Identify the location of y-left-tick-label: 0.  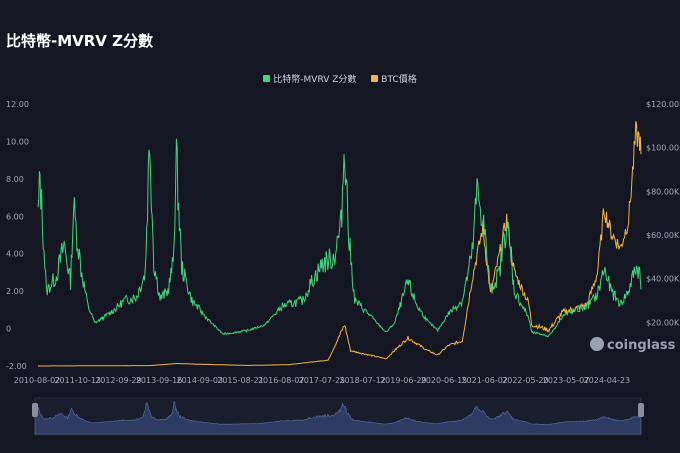
(8, 329).